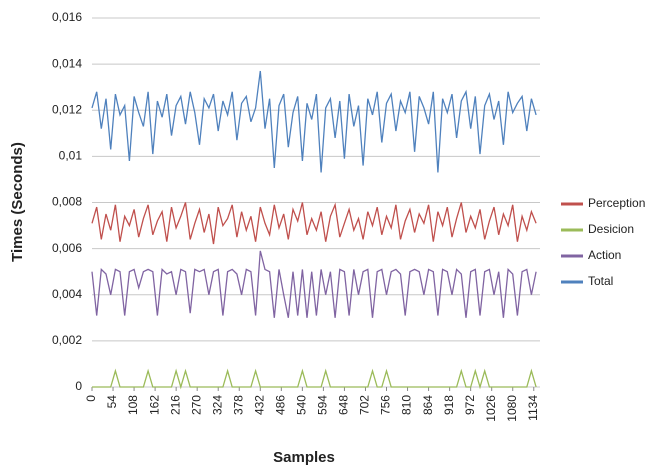  What do you see at coordinates (71, 156) in the screenshot?
I see `y-tick-label: 0,01` at bounding box center [71, 156].